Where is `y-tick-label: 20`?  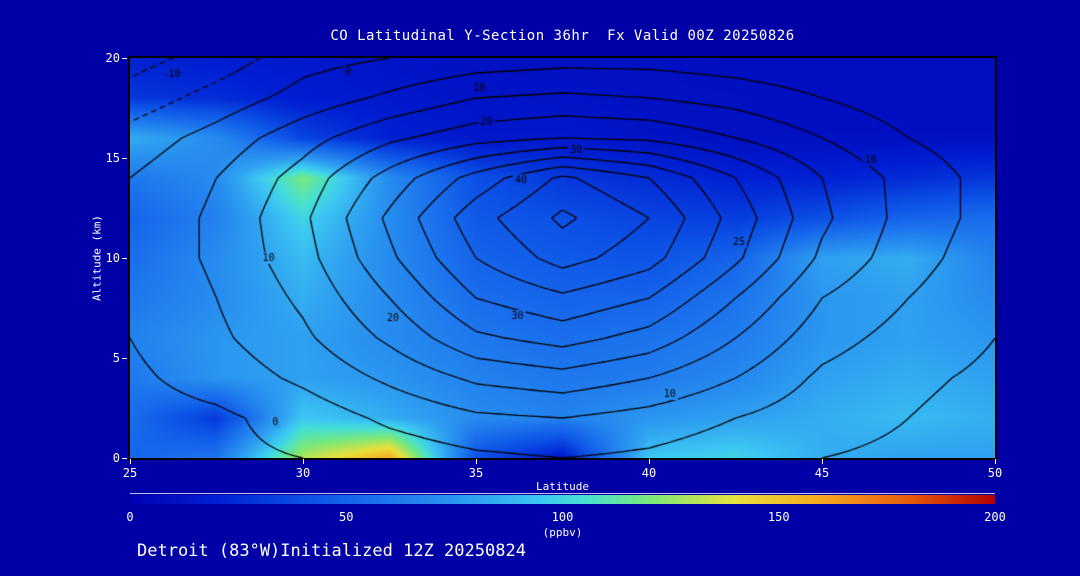
y-tick-label: 20 is located at coordinates (112, 58).